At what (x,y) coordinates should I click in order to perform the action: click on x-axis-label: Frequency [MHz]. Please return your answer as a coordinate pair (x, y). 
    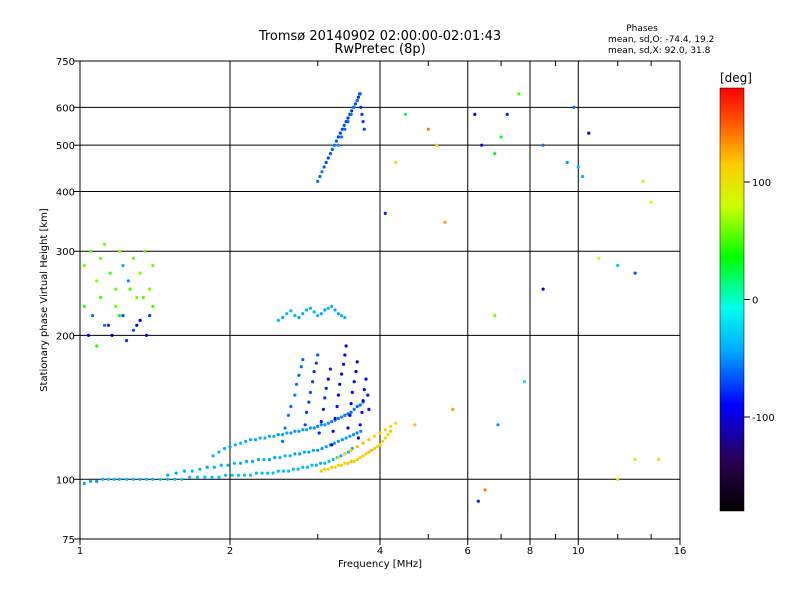
    Looking at the image, I should click on (380, 564).